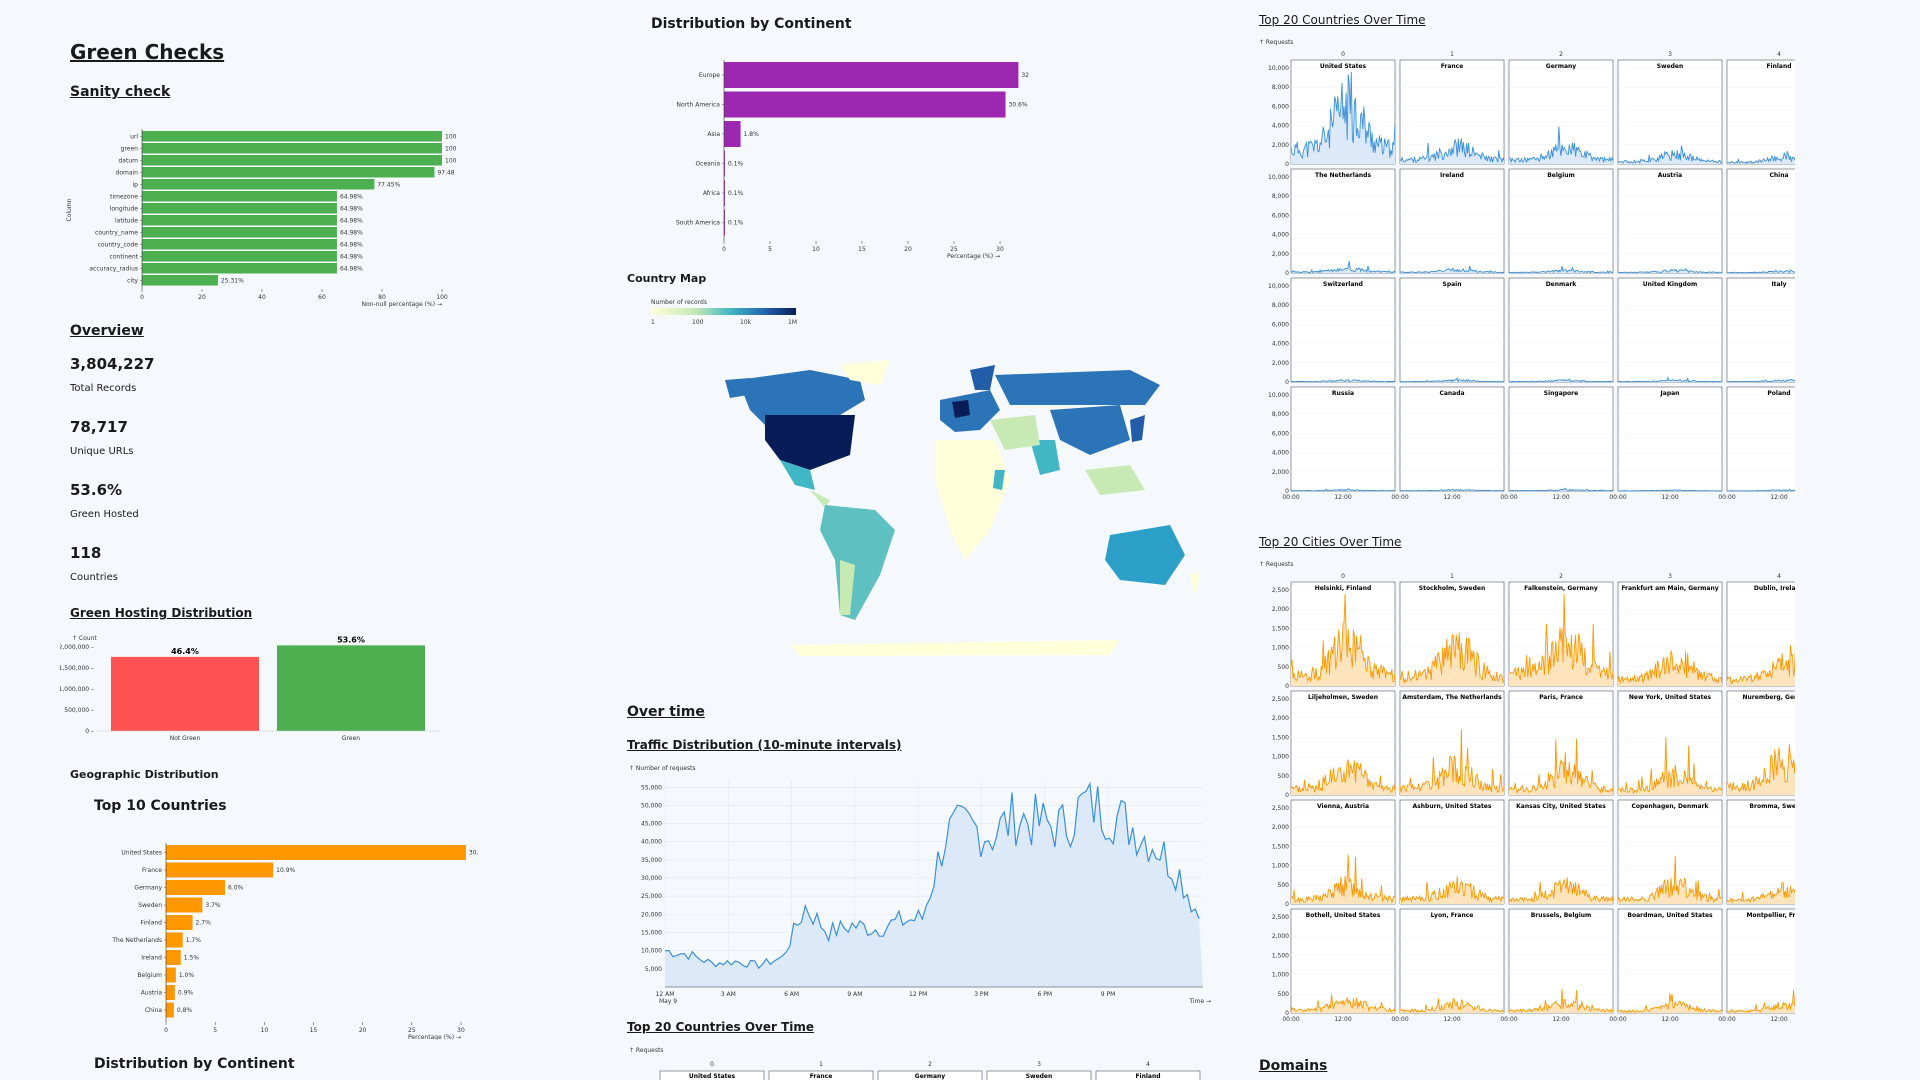 This screenshot has height=1080, width=1920. What do you see at coordinates (116, 232) in the screenshot?
I see `bar-category-label: country_name` at bounding box center [116, 232].